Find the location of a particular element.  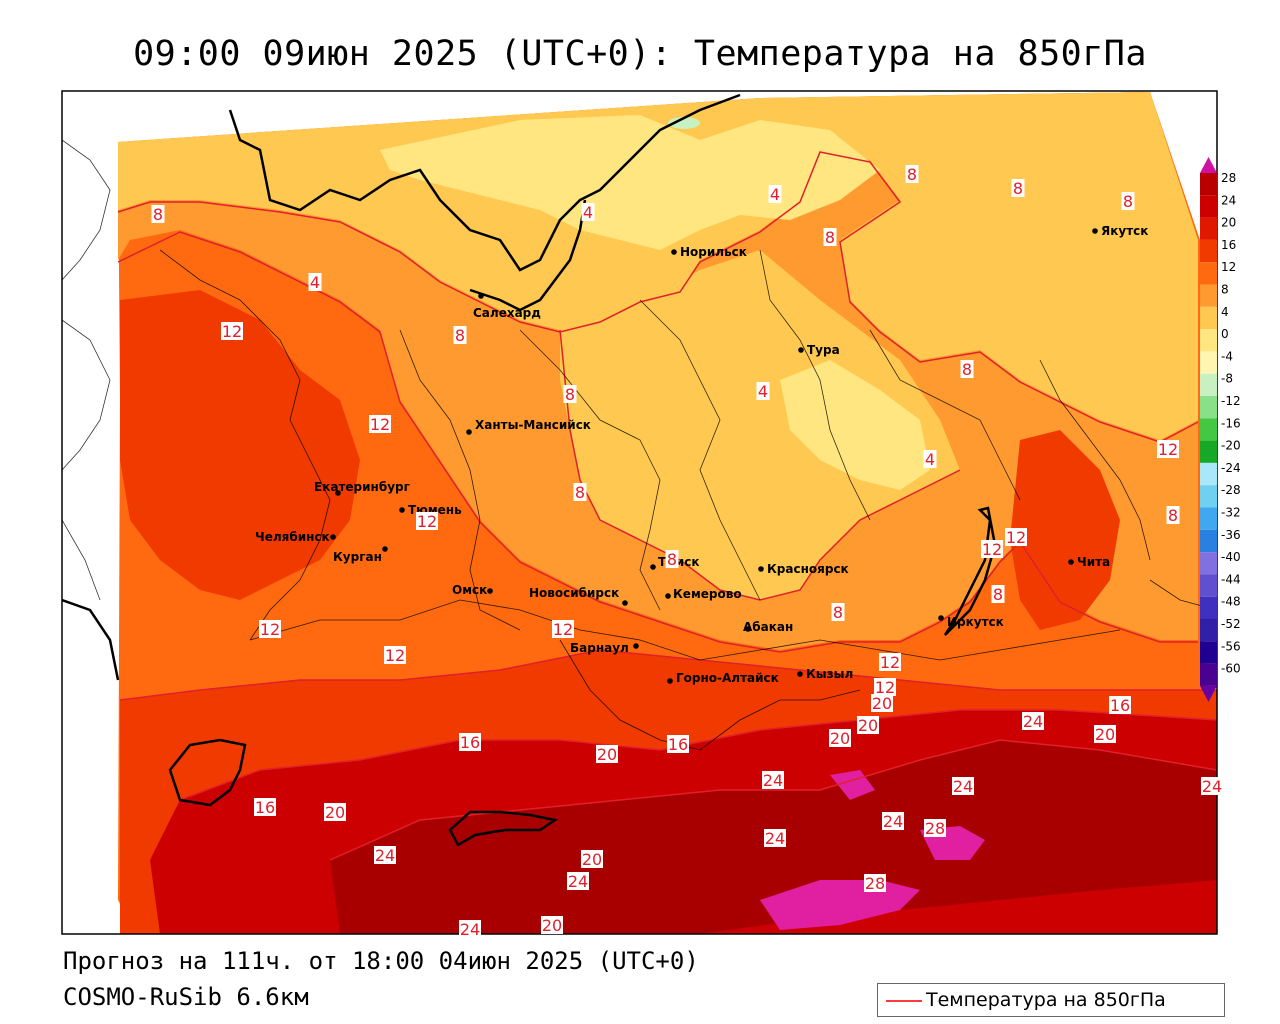

colorbar-label: -36 is located at coordinates (1231, 535).